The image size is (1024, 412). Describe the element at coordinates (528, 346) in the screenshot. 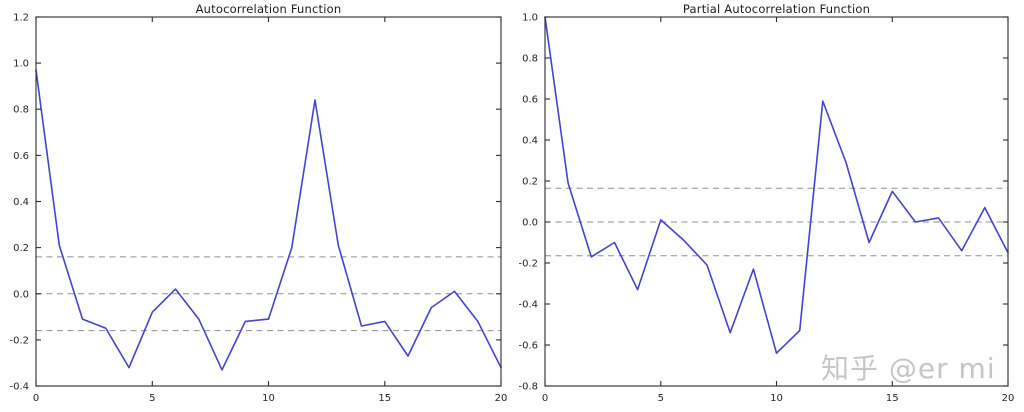

I see `y-tick-label: -0.6` at that location.